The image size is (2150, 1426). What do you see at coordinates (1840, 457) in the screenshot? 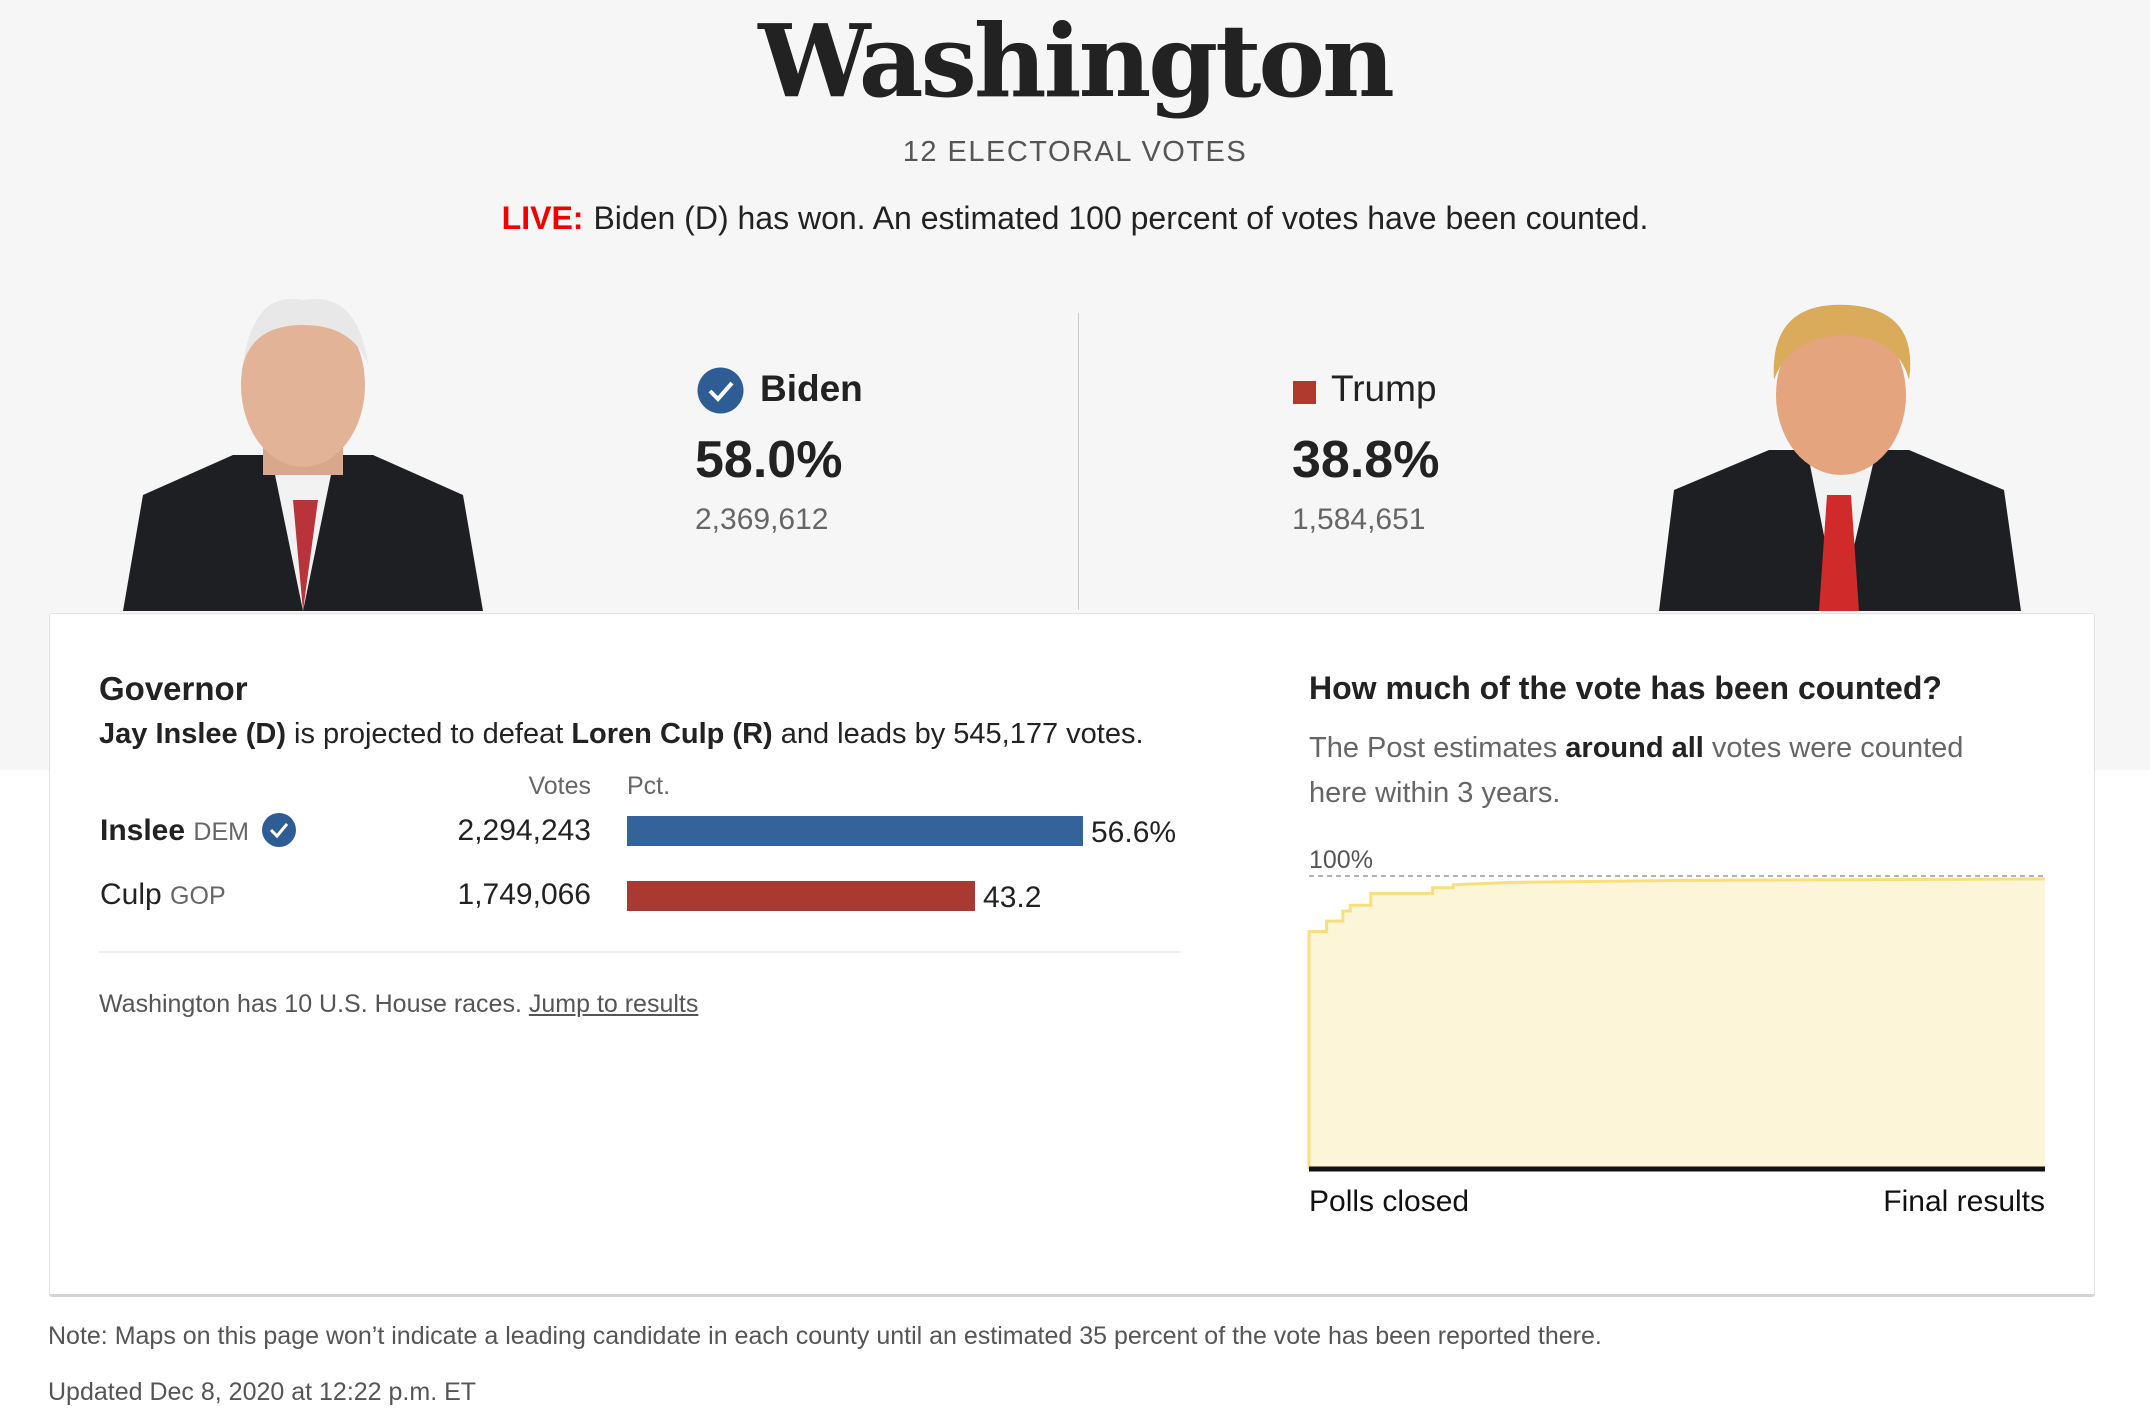
I see `trump-portrait` at bounding box center [1840, 457].